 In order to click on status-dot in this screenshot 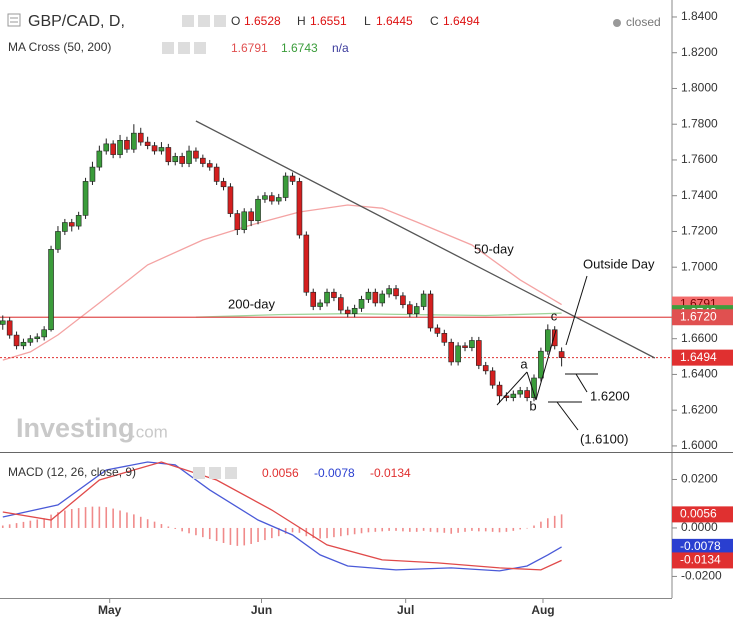, I will do `click(617, 23)`.